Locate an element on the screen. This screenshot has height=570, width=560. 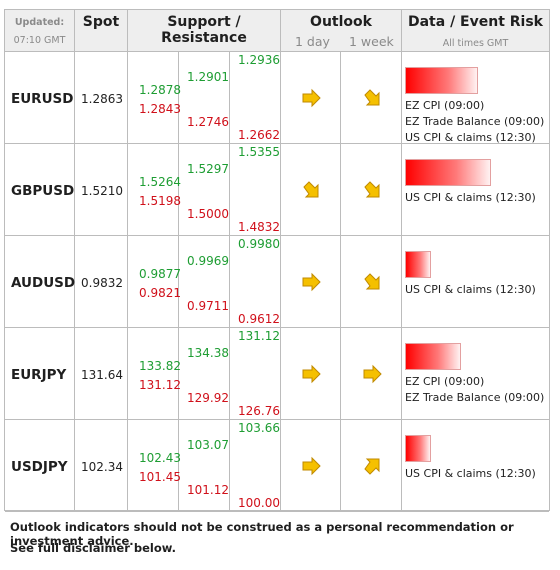
support-2: 1.2746 is located at coordinates (208, 122).